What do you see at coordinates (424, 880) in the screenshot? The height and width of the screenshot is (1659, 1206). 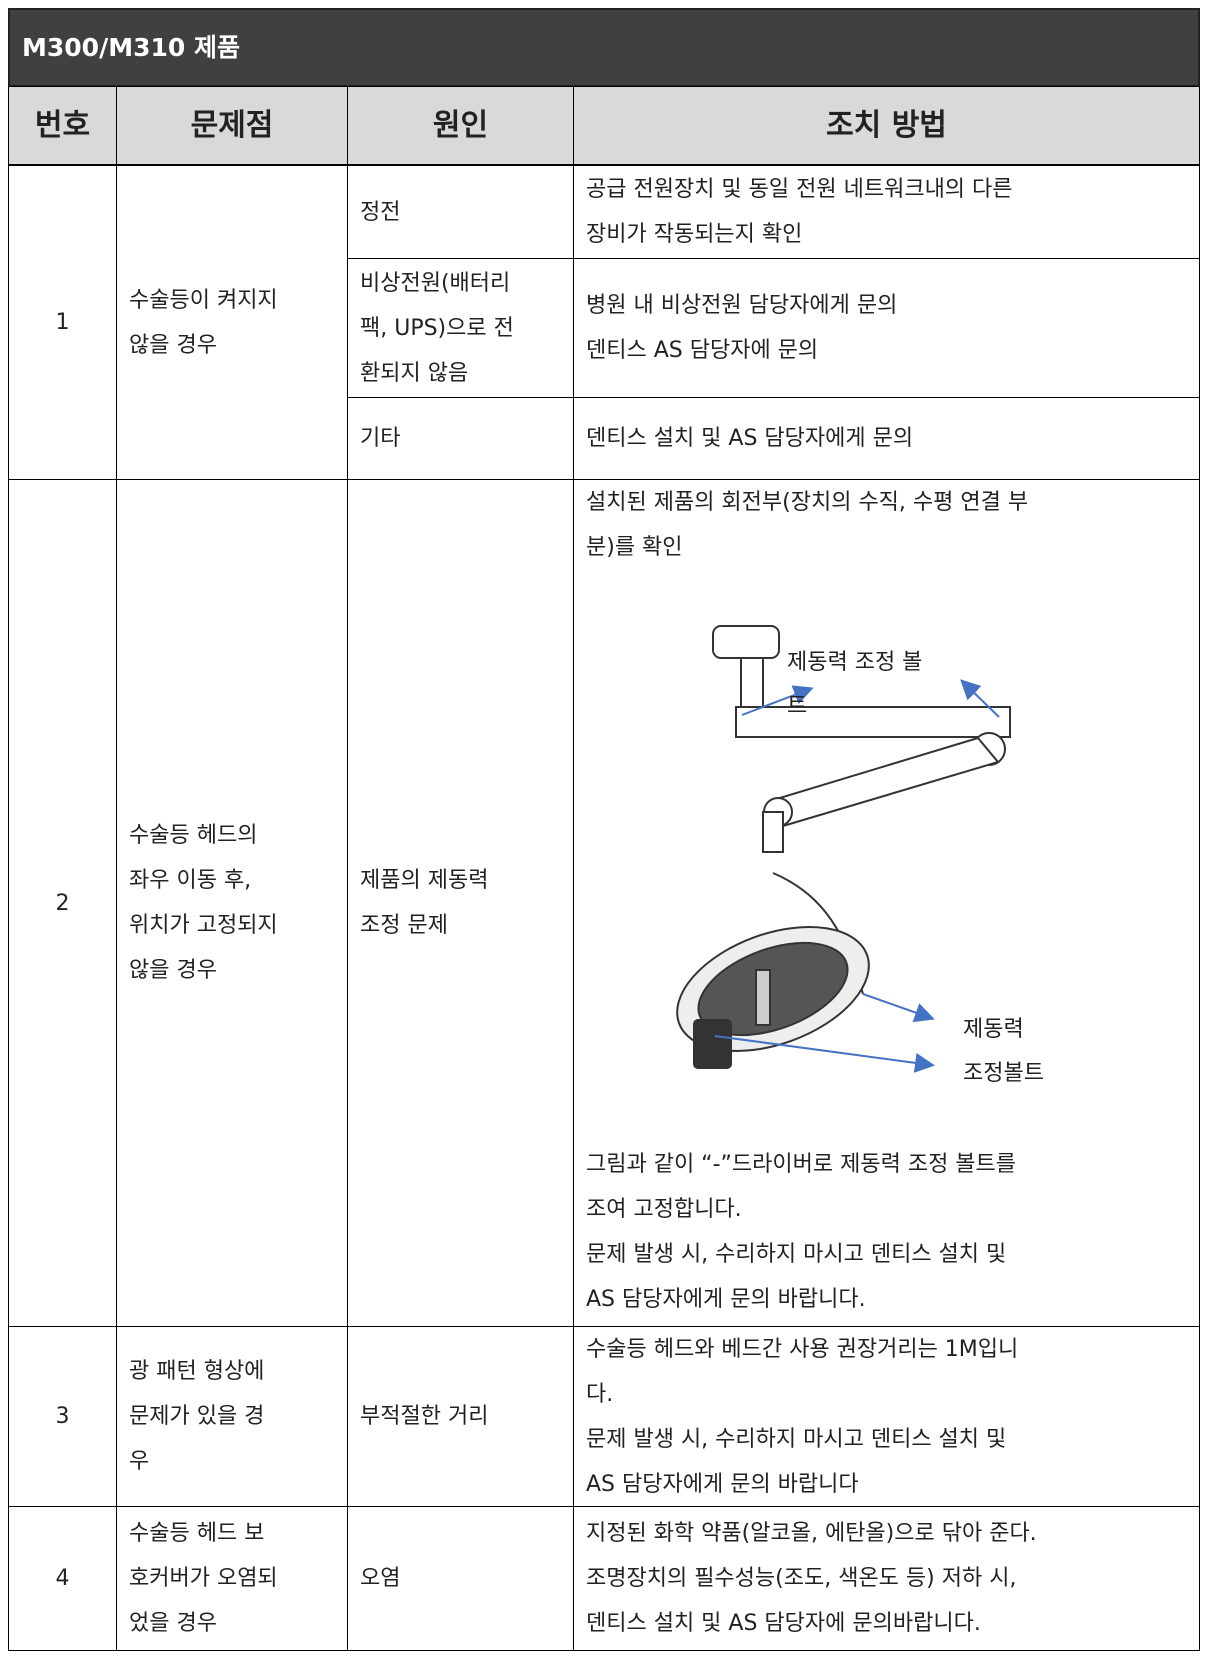 I see `text-line: 제품의 제동력` at bounding box center [424, 880].